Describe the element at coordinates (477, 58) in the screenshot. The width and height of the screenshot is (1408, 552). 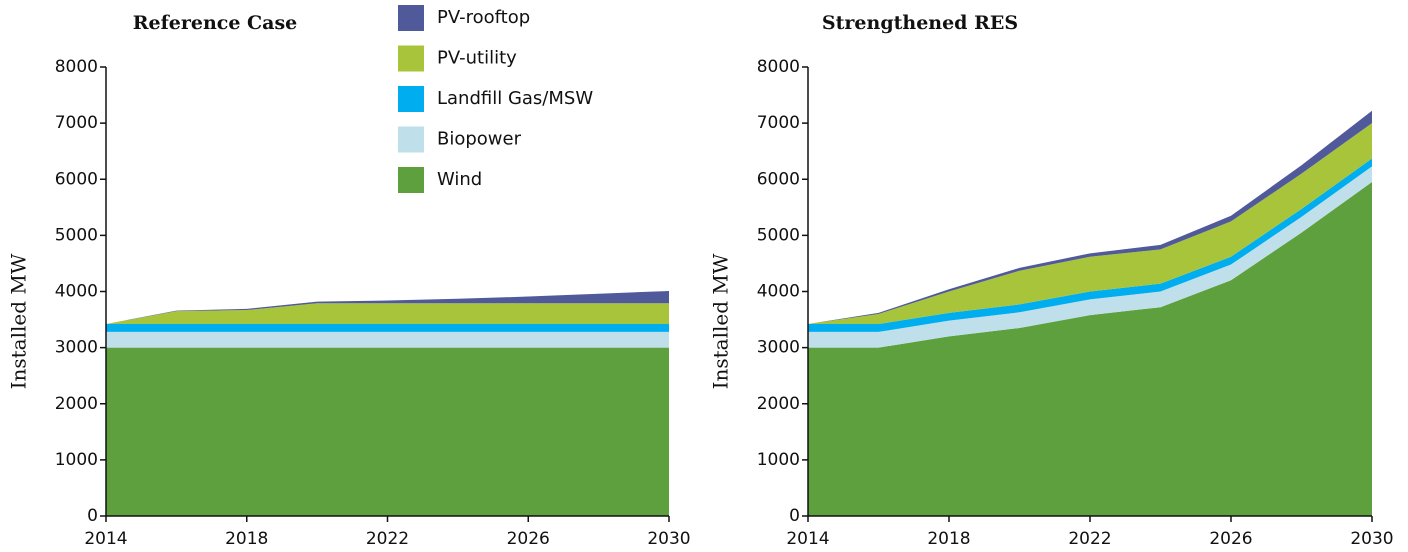
I see `legend-label: PV-utility` at that location.